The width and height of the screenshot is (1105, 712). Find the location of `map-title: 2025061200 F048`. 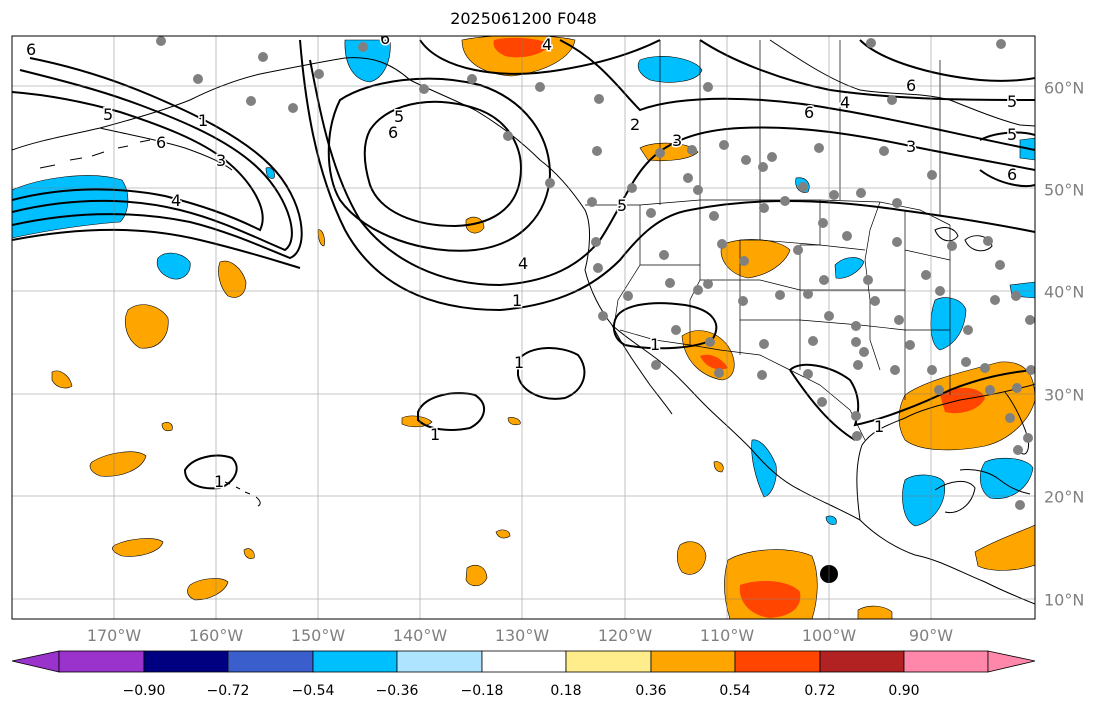

map-title: 2025061200 F048 is located at coordinates (523, 18).